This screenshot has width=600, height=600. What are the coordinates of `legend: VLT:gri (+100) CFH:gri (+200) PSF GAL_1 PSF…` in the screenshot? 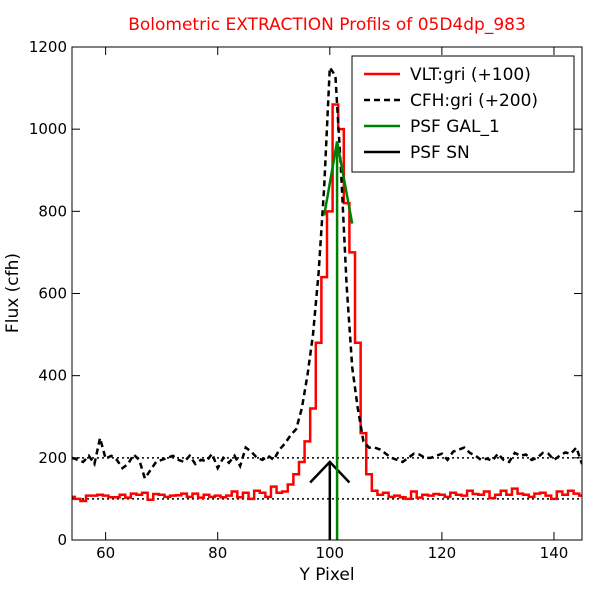 It's located at (463, 114).